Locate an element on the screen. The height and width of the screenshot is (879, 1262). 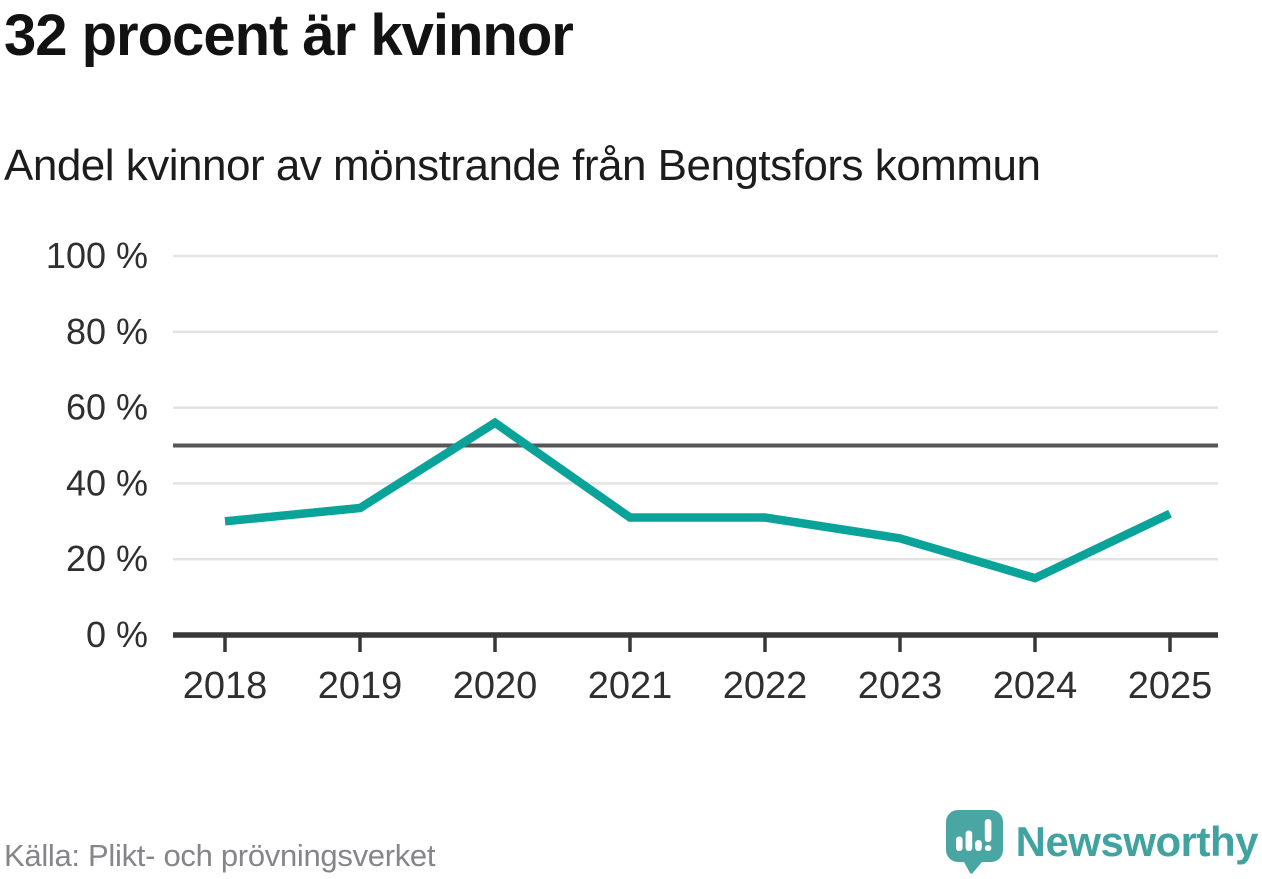
y-tick-label: 0 % is located at coordinates (117, 634).